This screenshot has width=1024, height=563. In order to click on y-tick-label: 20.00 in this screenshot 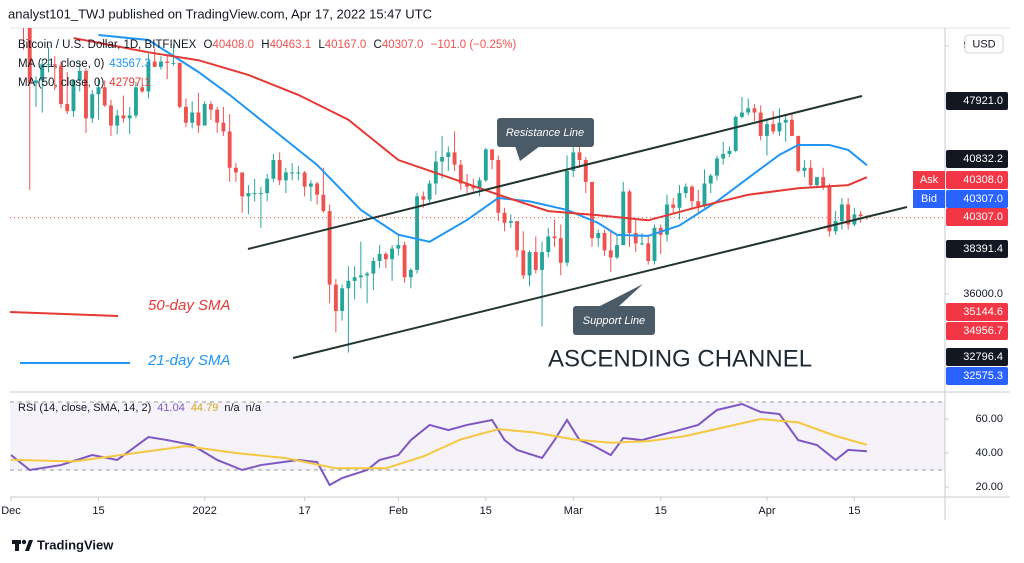, I will do `click(989, 487)`.